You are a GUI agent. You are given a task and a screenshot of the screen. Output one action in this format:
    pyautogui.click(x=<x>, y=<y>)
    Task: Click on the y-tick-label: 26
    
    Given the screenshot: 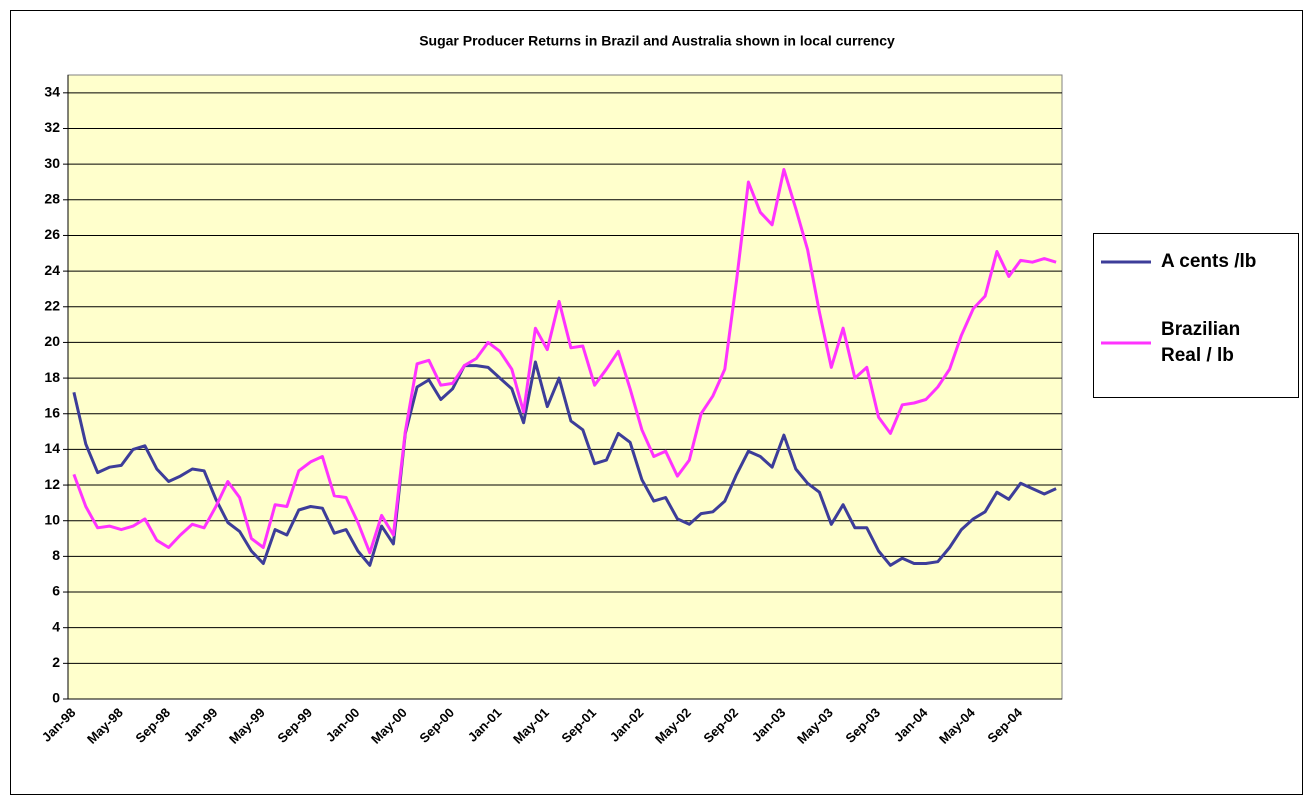 What is the action you would take?
    pyautogui.click(x=52, y=234)
    